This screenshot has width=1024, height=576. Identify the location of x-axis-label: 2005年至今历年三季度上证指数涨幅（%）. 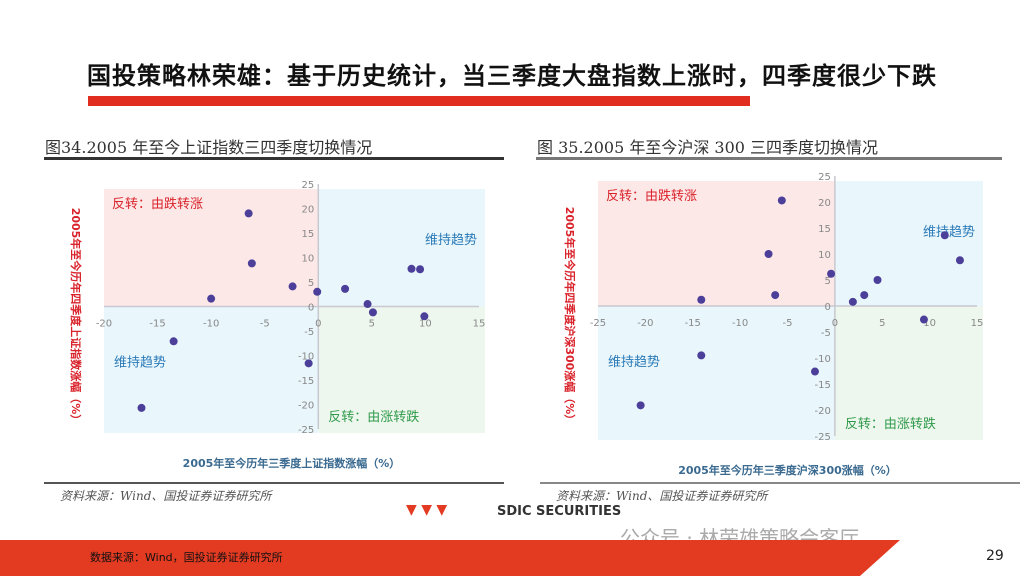
(292, 463).